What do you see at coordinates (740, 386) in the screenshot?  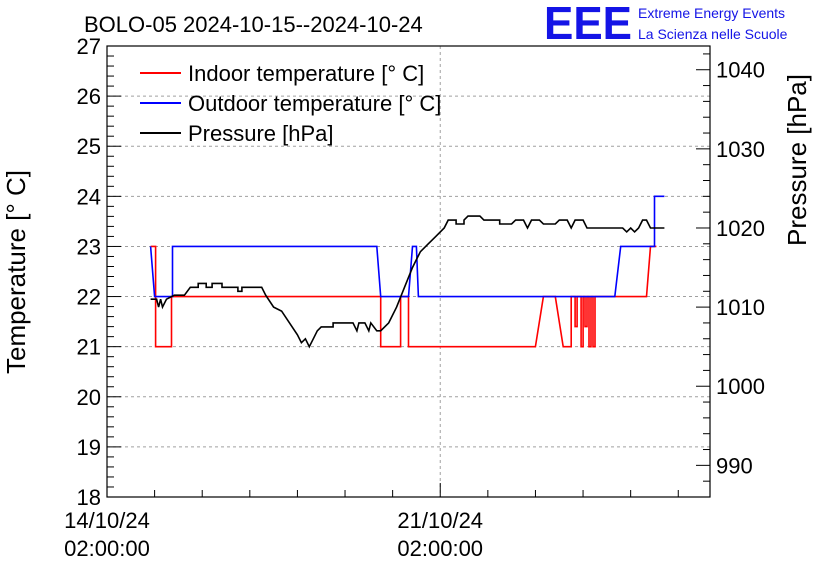 I see `y-right-tick-label: 1000` at bounding box center [740, 386].